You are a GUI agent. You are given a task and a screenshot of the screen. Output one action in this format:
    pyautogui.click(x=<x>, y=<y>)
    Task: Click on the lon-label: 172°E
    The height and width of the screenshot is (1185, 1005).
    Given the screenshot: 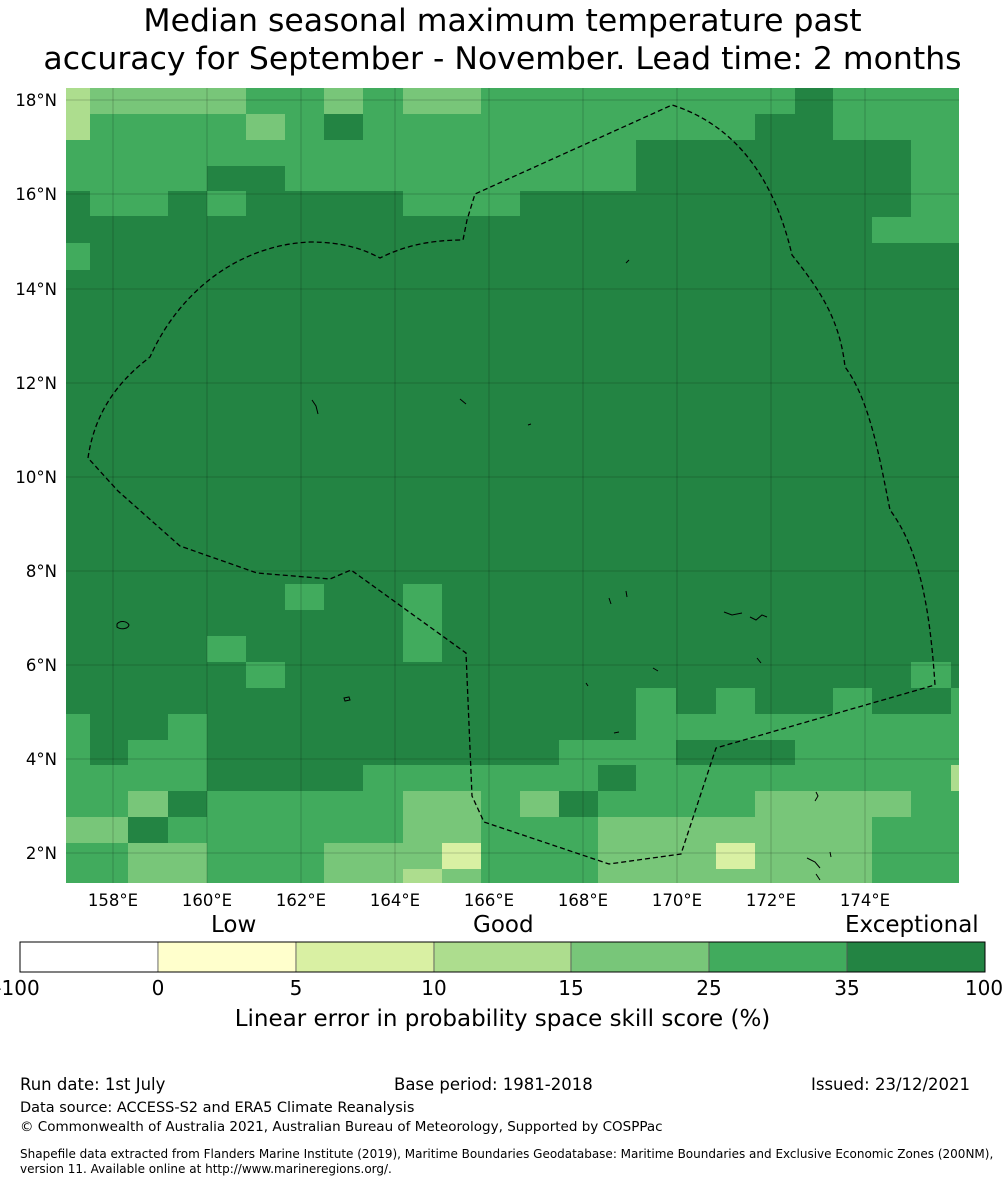 What is the action you would take?
    pyautogui.click(x=771, y=900)
    